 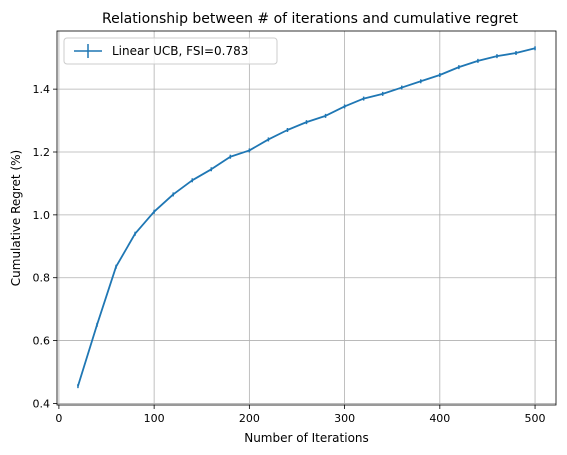 I want to click on y-tick-label: 1.4, so click(x=42, y=89).